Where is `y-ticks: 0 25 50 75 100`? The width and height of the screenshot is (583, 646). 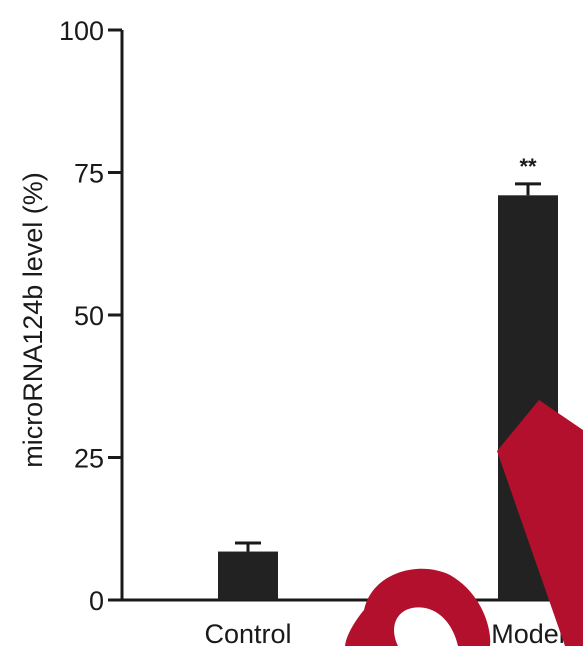 y-ticks: 0 25 50 75 100 is located at coordinates (90, 316).